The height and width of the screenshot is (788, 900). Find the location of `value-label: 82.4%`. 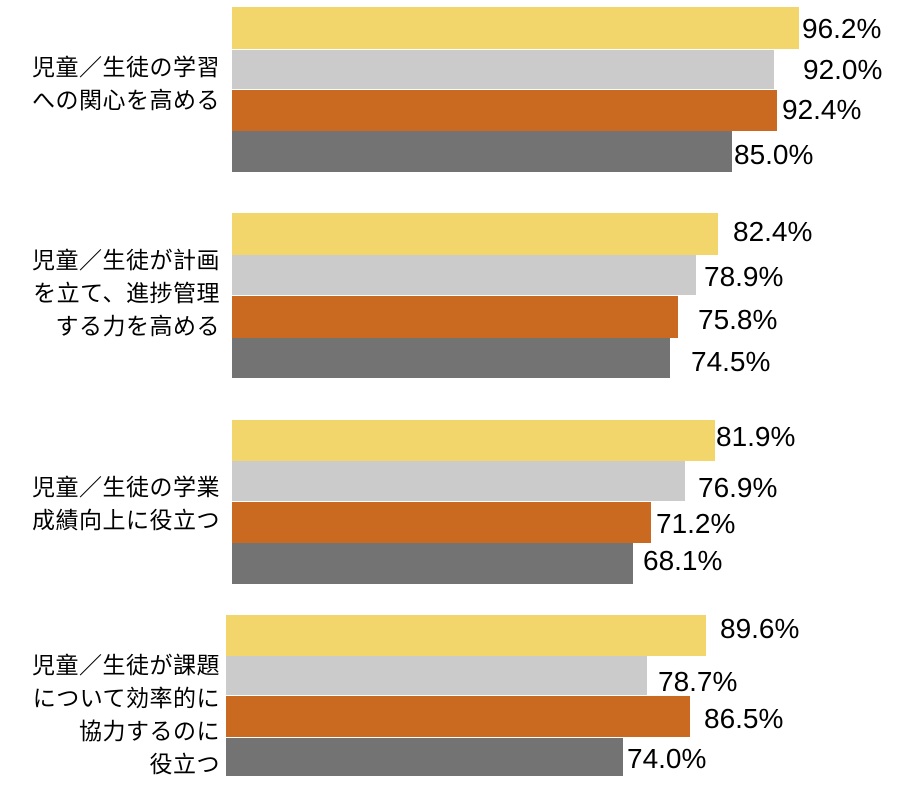

value-label: 82.4% is located at coordinates (773, 231).